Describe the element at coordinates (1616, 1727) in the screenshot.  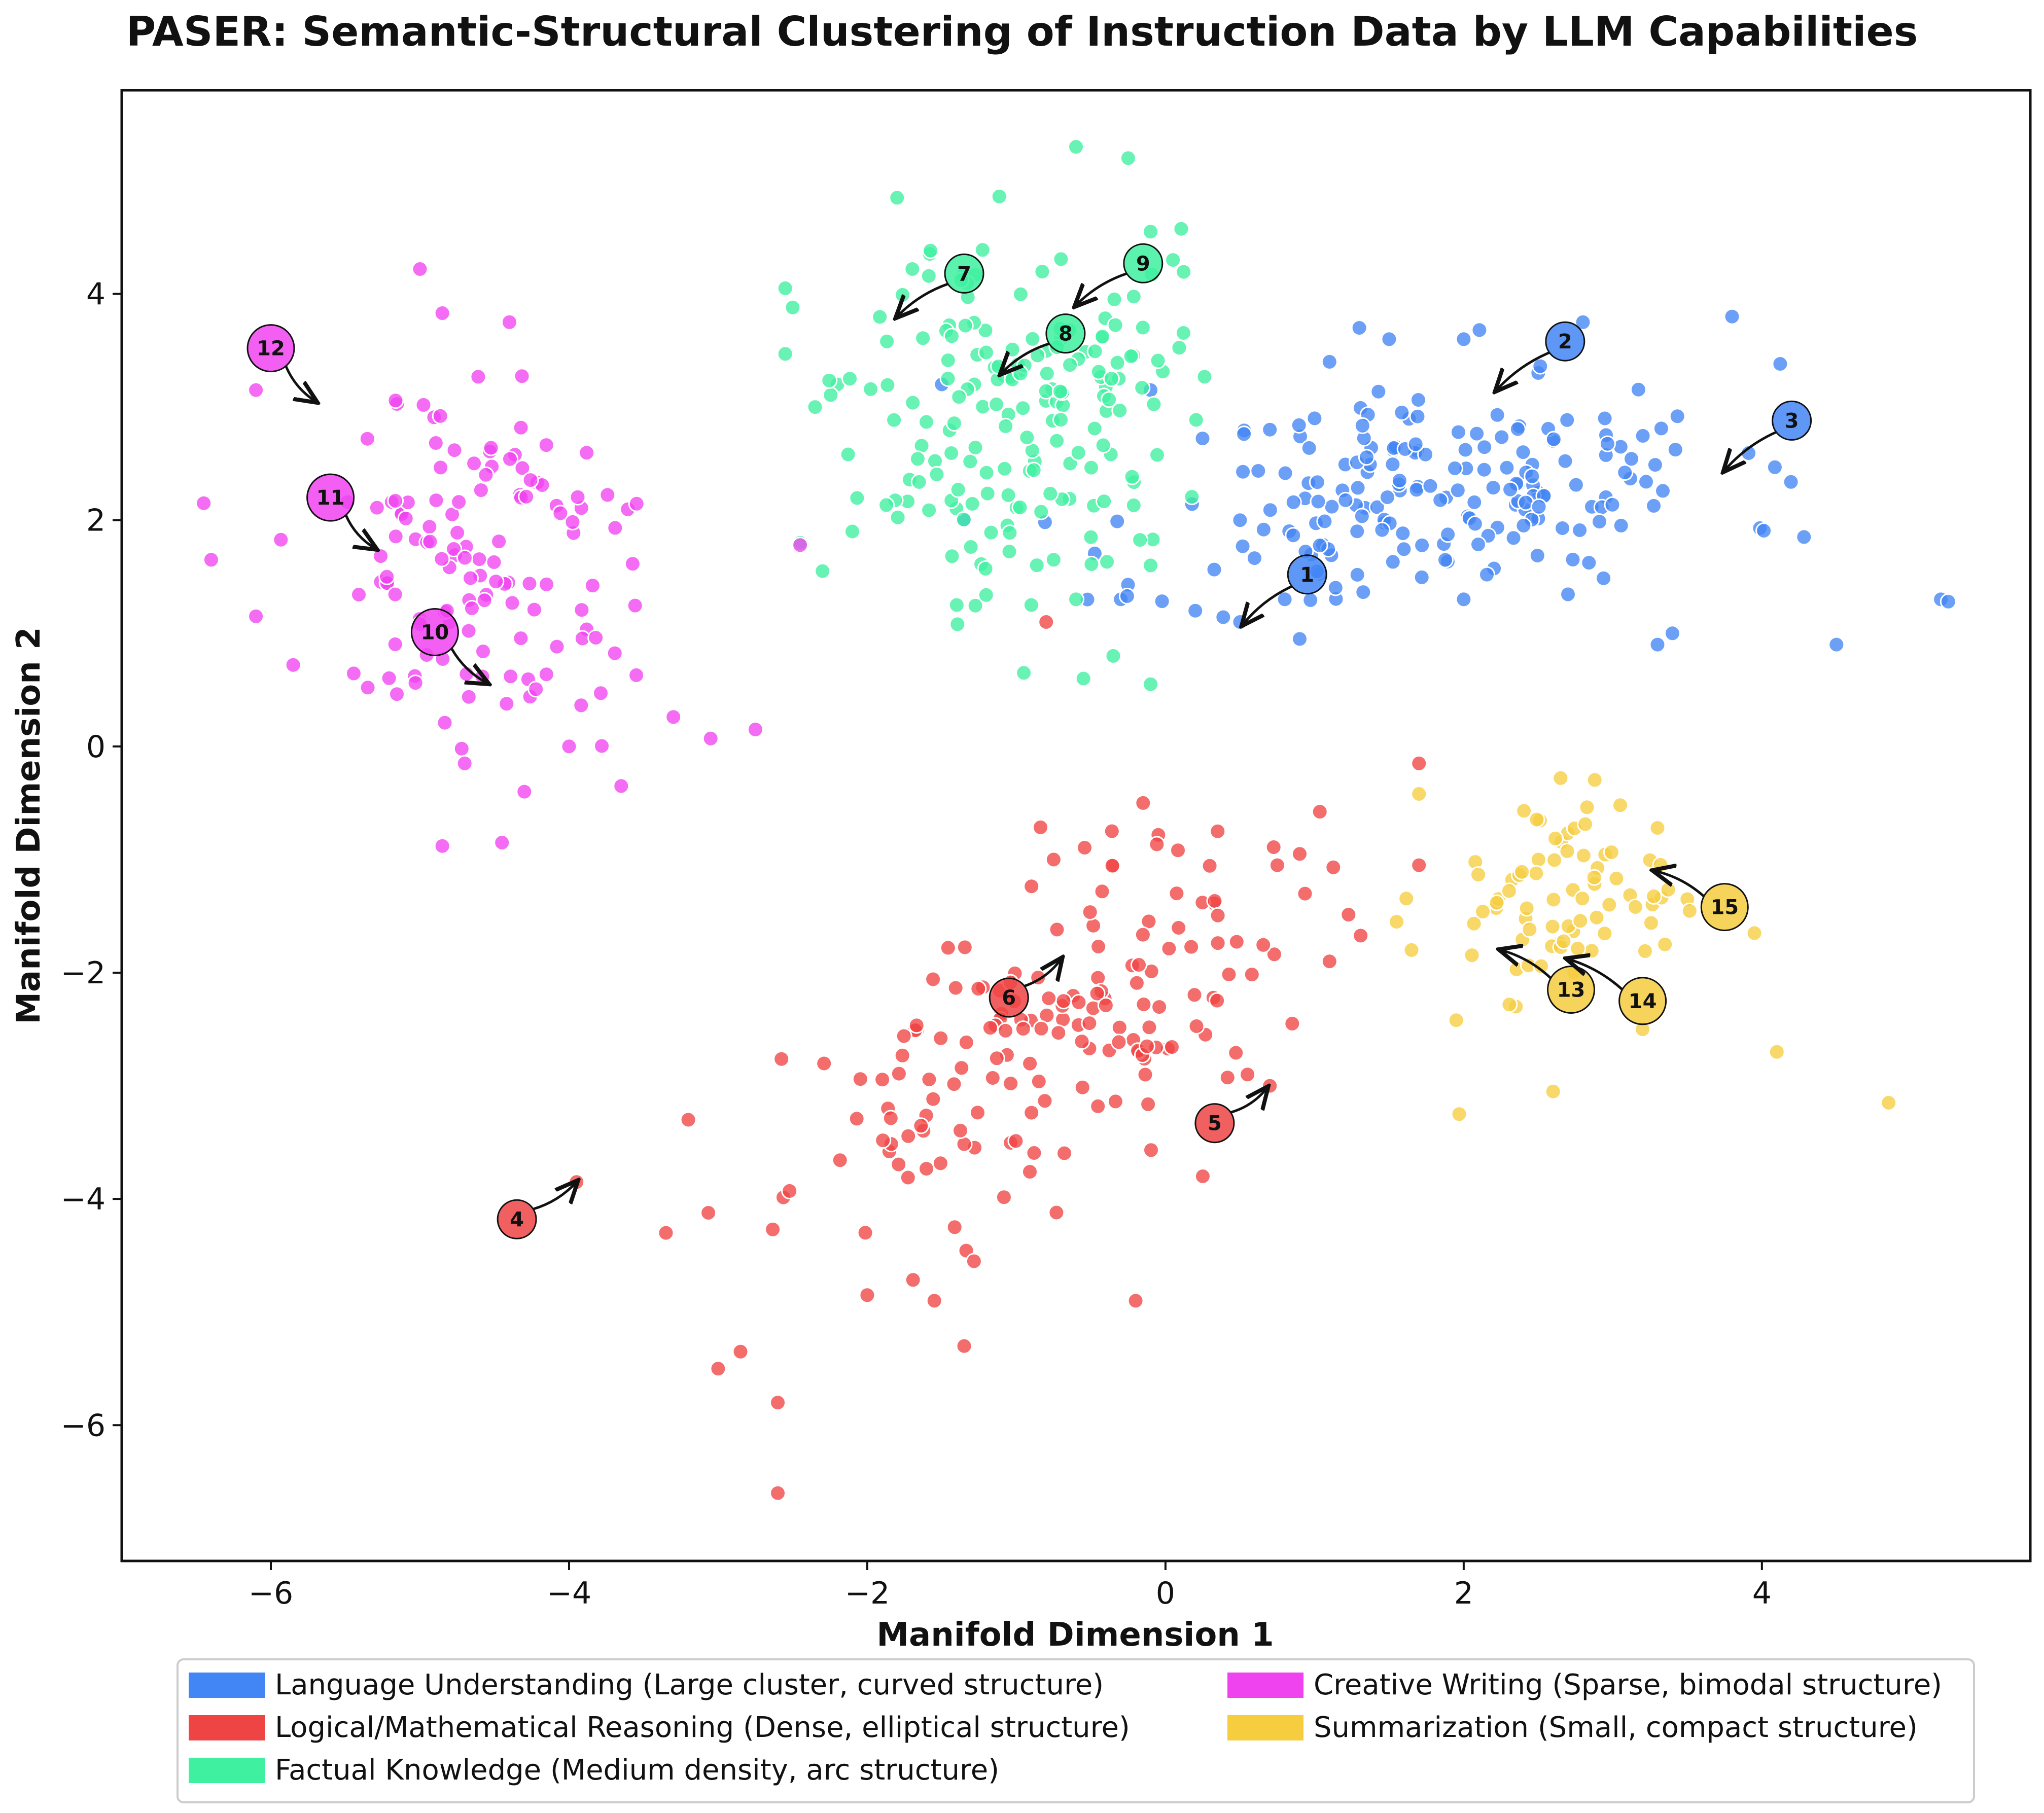
I see `legend-label: Summarization (Small, compact structure)` at that location.